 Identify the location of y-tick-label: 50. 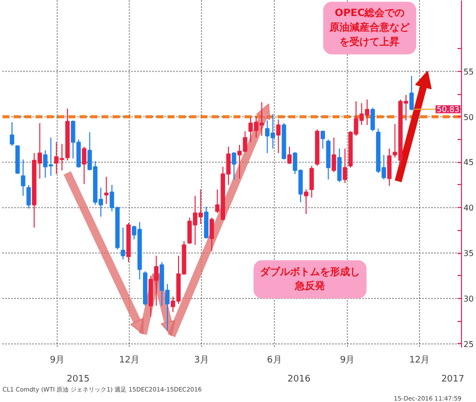
(469, 117).